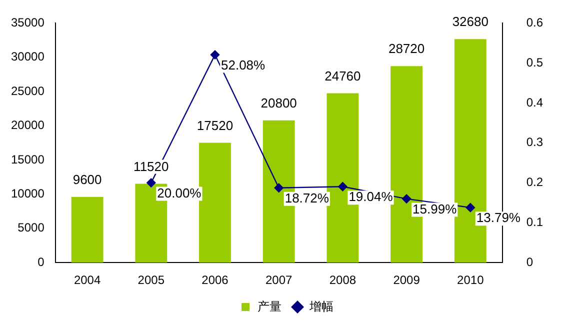  Describe the element at coordinates (215, 280) in the screenshot. I see `x-tick-label: 2006` at that location.